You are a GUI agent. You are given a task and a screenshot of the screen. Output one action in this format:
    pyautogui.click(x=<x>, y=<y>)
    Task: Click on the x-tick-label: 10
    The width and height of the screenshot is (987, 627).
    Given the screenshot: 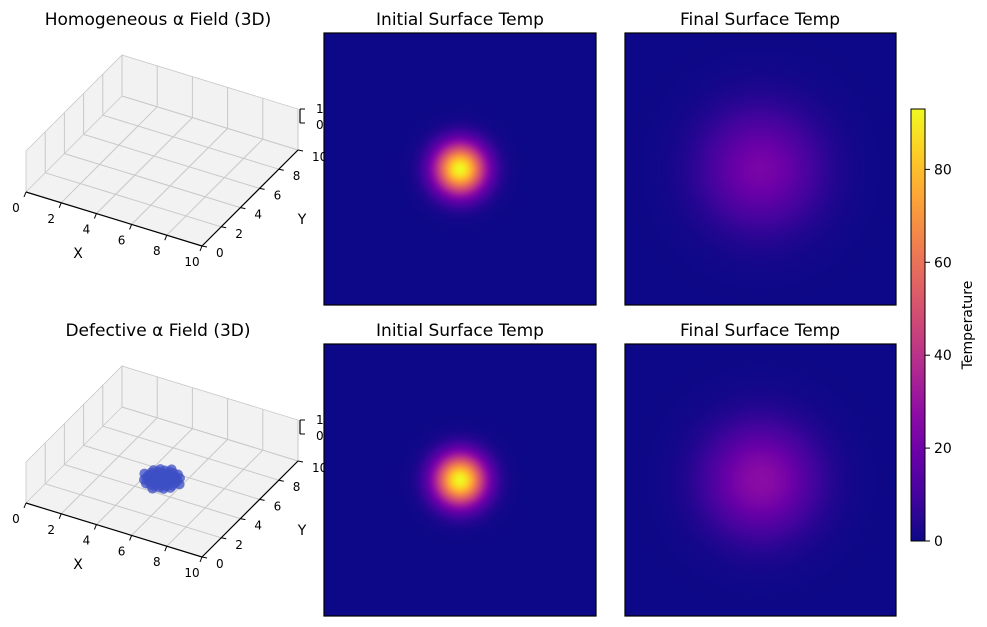 What is the action you would take?
    pyautogui.click(x=191, y=573)
    